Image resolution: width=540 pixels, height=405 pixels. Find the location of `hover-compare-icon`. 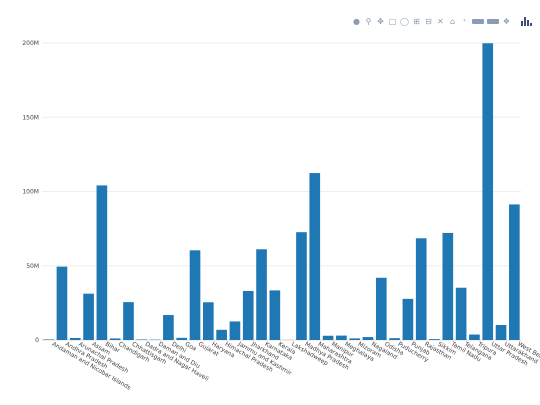

hover-compare-icon is located at coordinates (493, 21).